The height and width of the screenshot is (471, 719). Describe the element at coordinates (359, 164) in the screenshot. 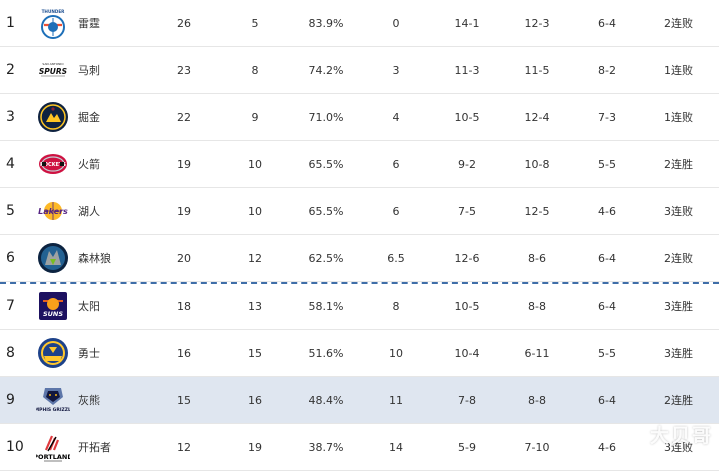

I see `table-row: 4 ROCKETS 火箭 19 10 65.5% 6 9-2 10-8 5-5 2连胜` at that location.